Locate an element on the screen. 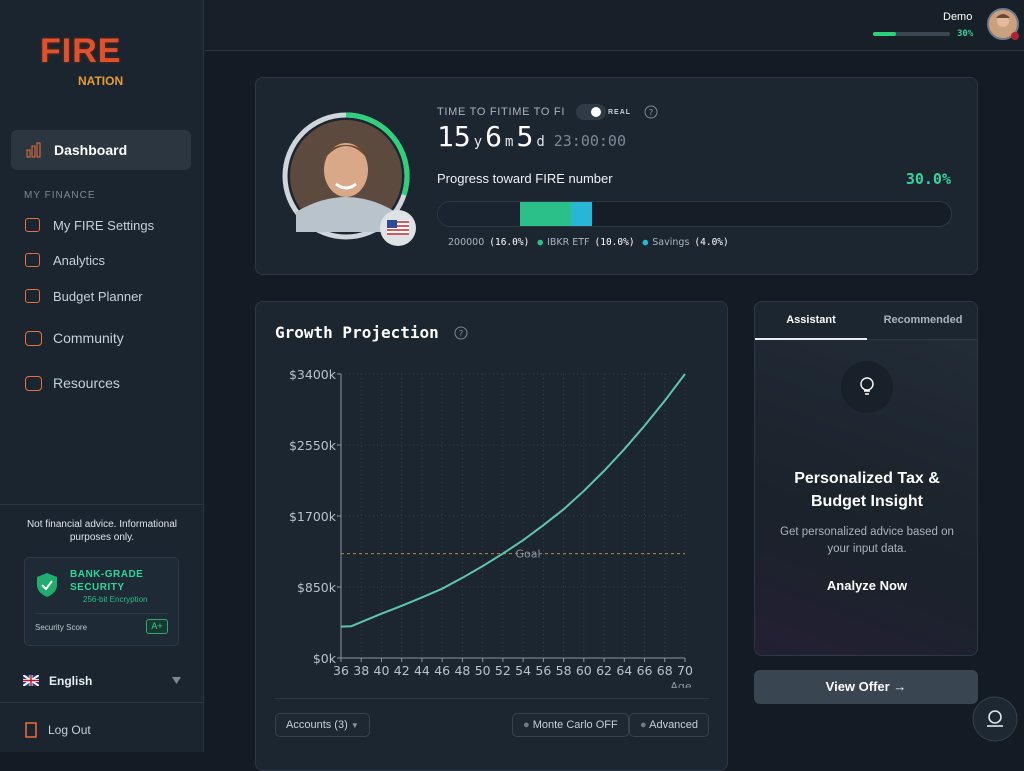 The width and height of the screenshot is (1024, 771). x-axis-label: Age is located at coordinates (681, 684).